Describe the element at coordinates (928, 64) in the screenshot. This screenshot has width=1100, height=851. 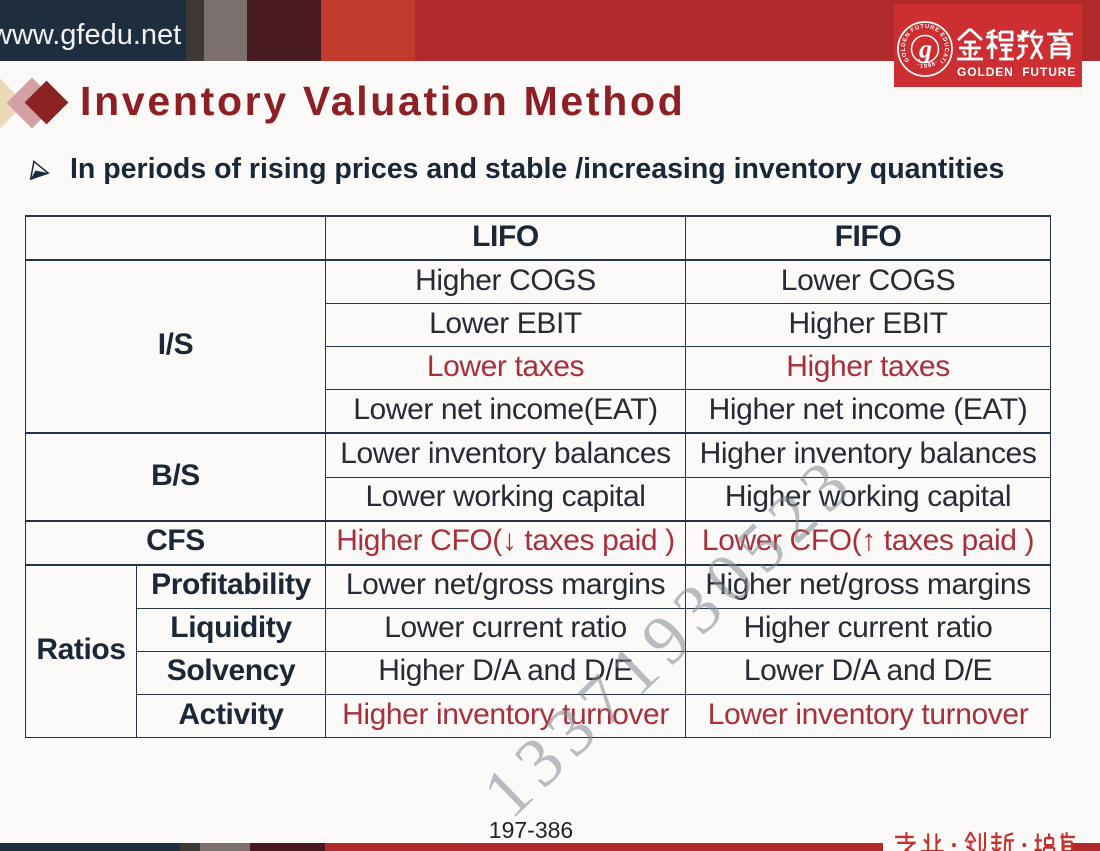
I see `svg-text: ·1998·` at that location.